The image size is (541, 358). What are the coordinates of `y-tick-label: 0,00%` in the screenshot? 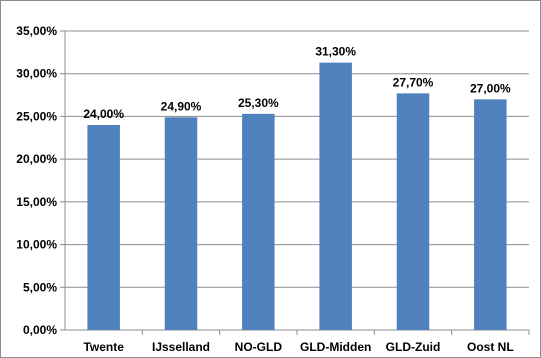 It's located at (40, 330).